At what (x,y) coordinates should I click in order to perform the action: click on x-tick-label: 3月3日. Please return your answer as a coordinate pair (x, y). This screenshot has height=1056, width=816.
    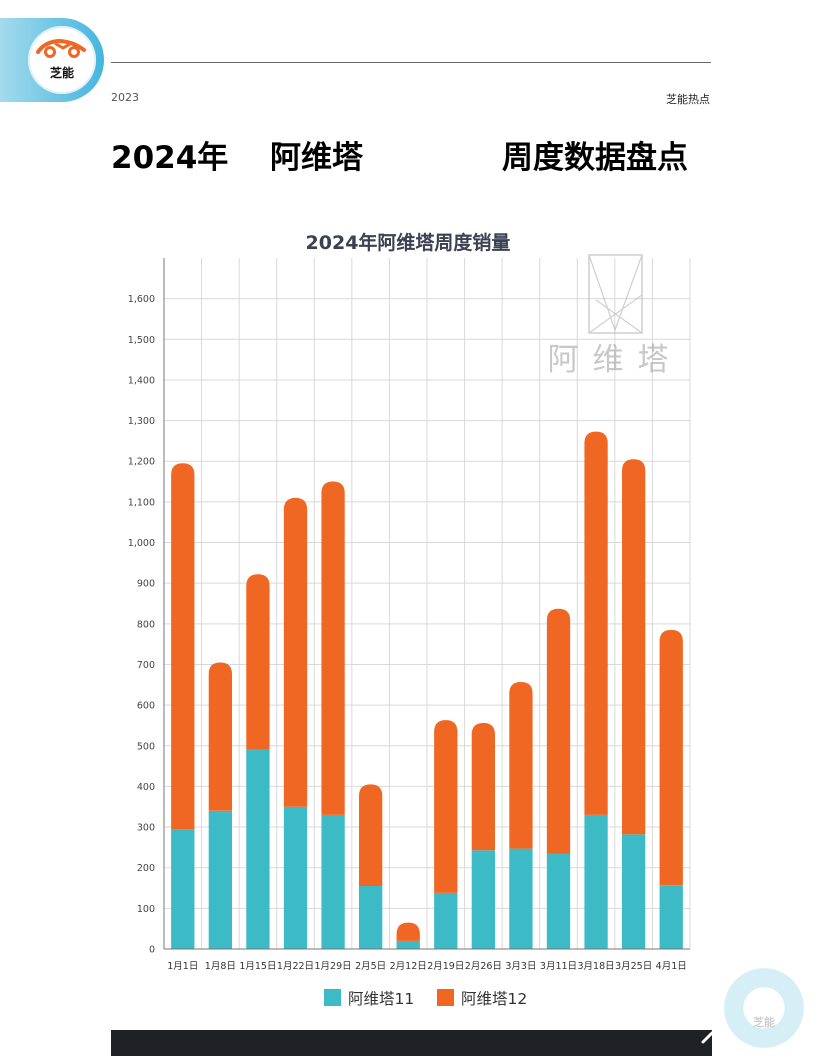
    Looking at the image, I should click on (520, 966).